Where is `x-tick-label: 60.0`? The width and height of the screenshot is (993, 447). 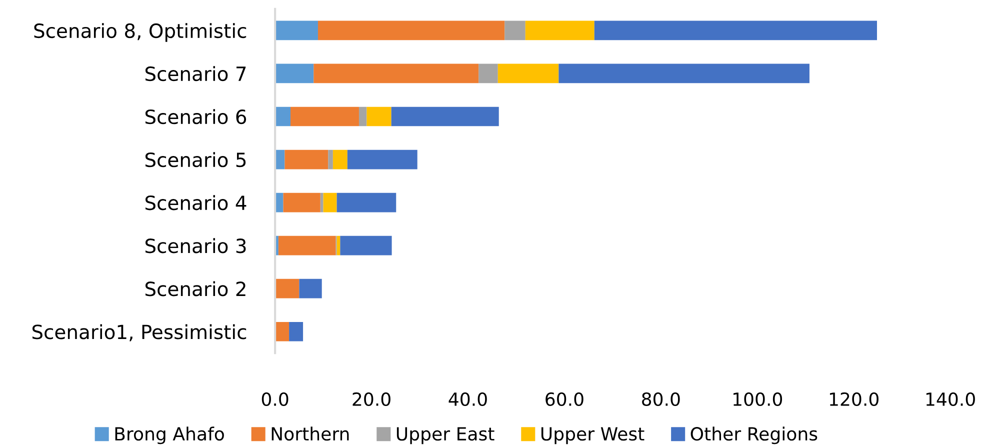
x-tick-label: 60.0 is located at coordinates (565, 399).